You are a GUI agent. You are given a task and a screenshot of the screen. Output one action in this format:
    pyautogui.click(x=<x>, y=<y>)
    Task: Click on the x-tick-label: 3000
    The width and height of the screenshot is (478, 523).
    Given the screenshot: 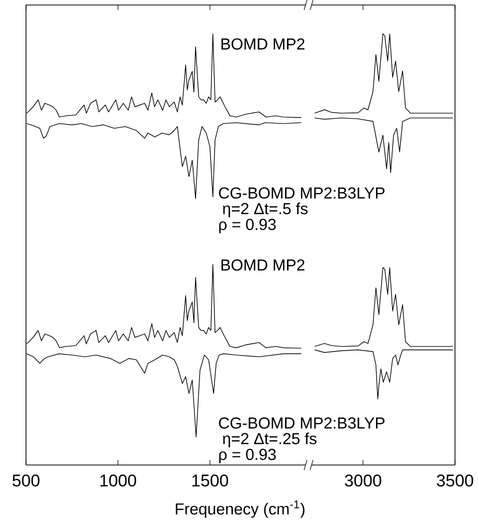 What is the action you would take?
    pyautogui.click(x=363, y=480)
    